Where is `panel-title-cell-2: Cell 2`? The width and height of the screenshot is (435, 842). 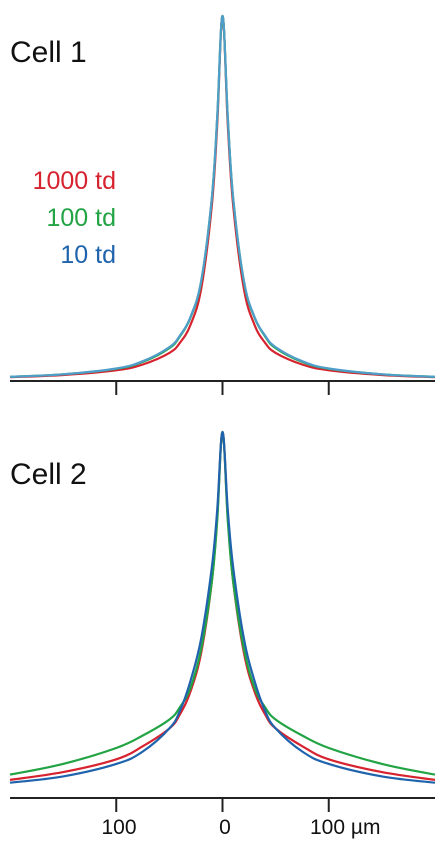
panel-title-cell-2: Cell 2 is located at coordinates (48, 474).